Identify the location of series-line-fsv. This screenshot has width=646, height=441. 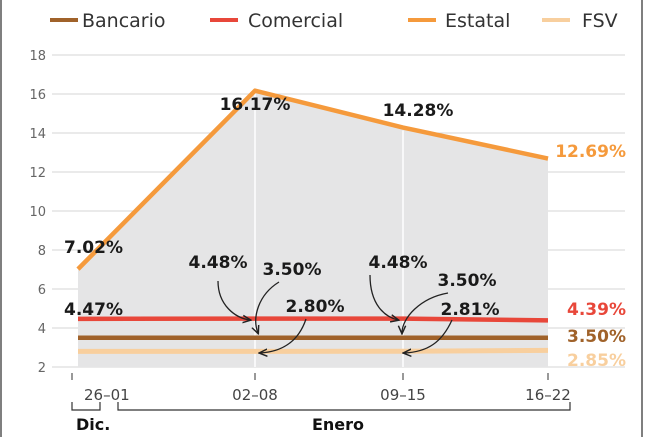
(313, 350).